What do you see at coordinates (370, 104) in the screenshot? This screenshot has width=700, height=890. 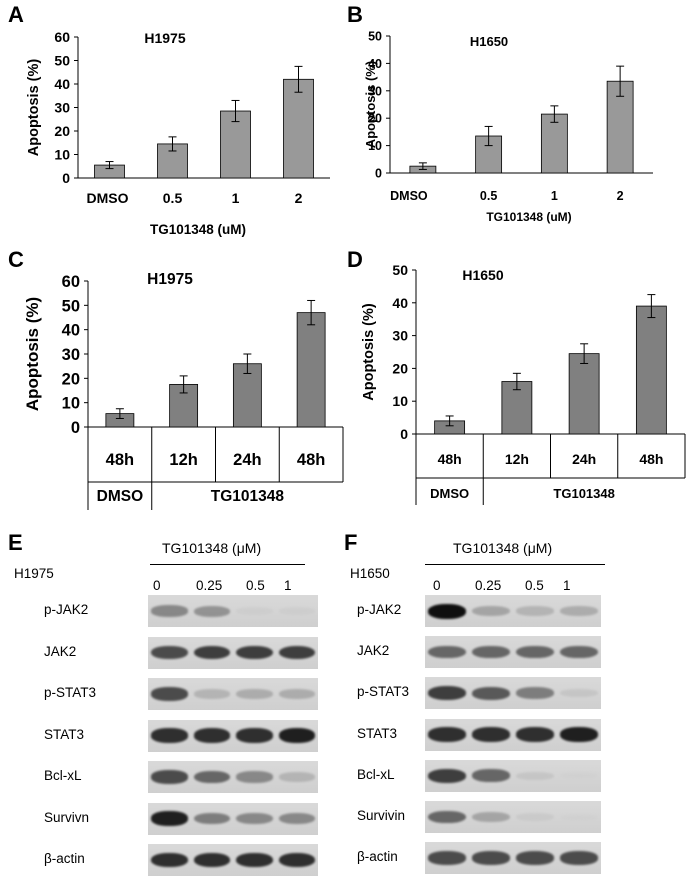 I see `chart-b-y-label: Apoptosis (%)` at bounding box center [370, 104].